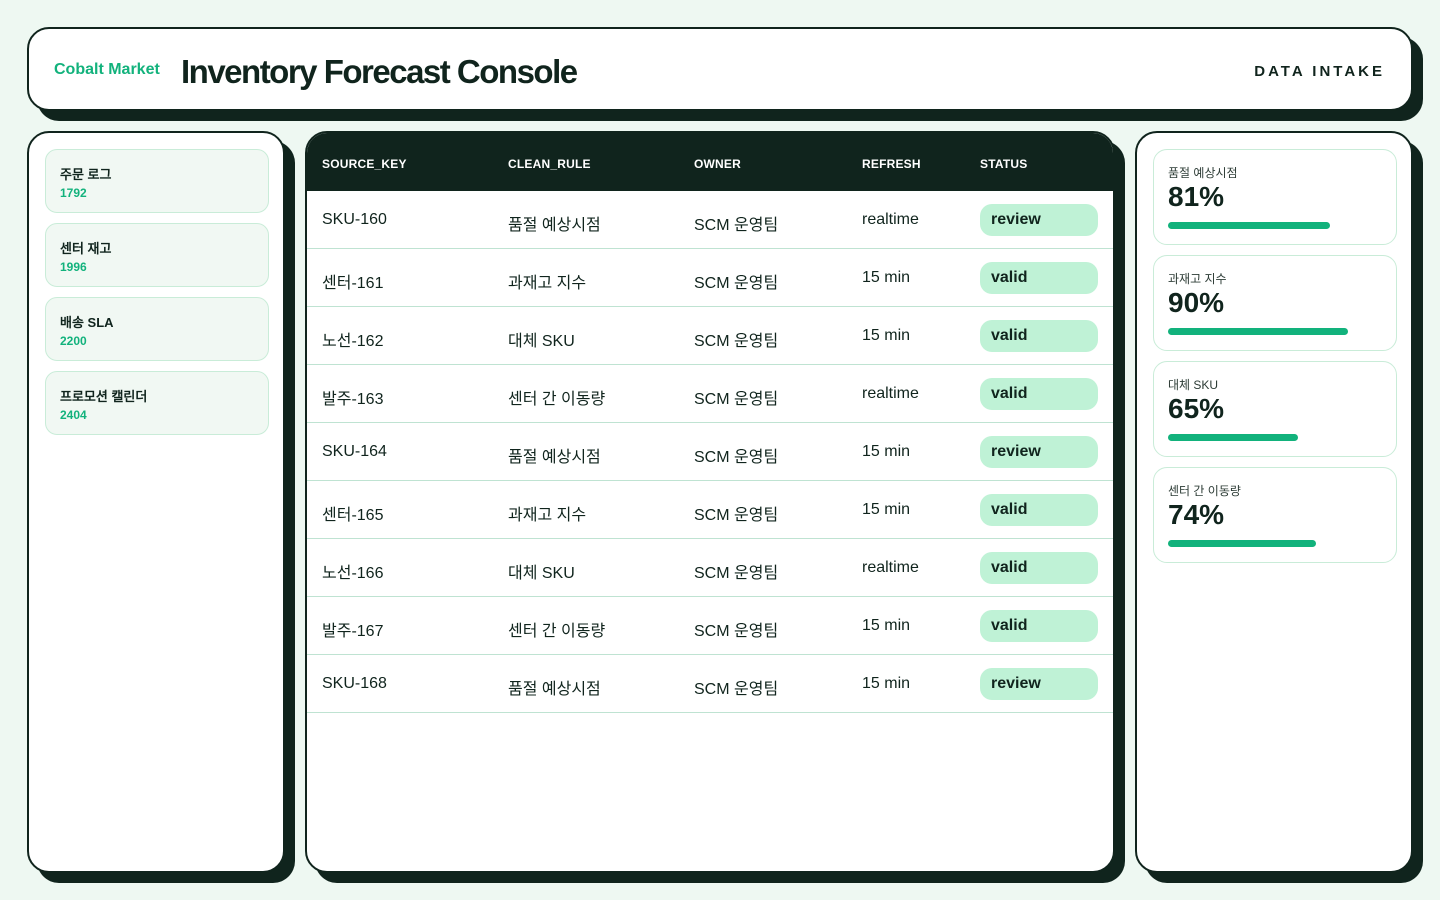 The height and width of the screenshot is (900, 1440). What do you see at coordinates (354, 683) in the screenshot?
I see `cell-source-key: SKU-168` at bounding box center [354, 683].